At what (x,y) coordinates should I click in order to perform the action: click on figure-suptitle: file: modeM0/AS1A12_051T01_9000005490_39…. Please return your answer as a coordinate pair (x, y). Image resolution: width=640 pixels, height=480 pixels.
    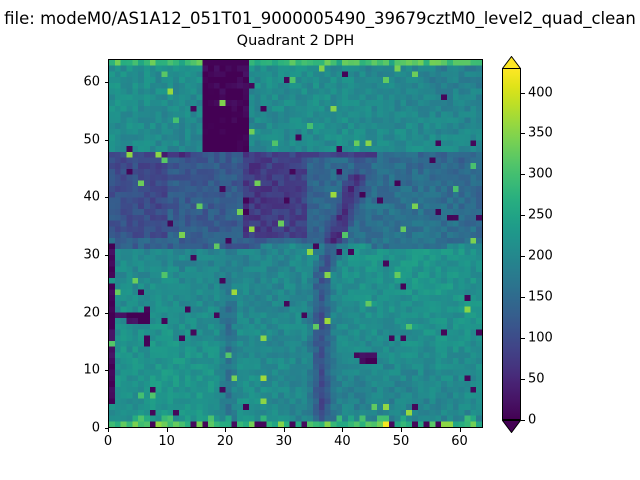
    Looking at the image, I should click on (320, 18).